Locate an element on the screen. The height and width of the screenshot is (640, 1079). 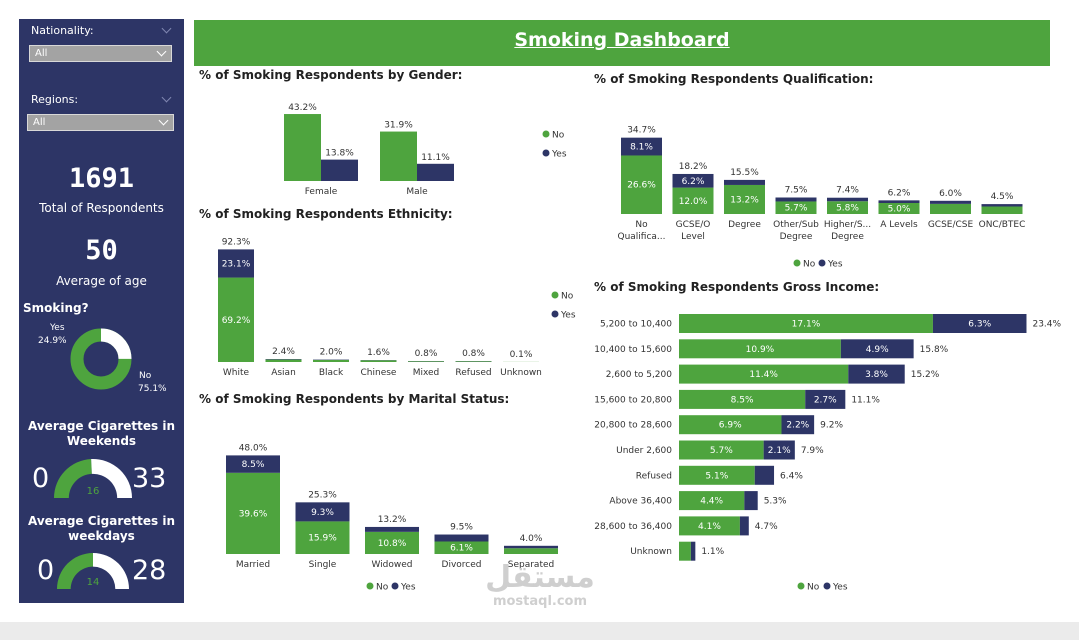
data-label: 4.4% is located at coordinates (711, 502).